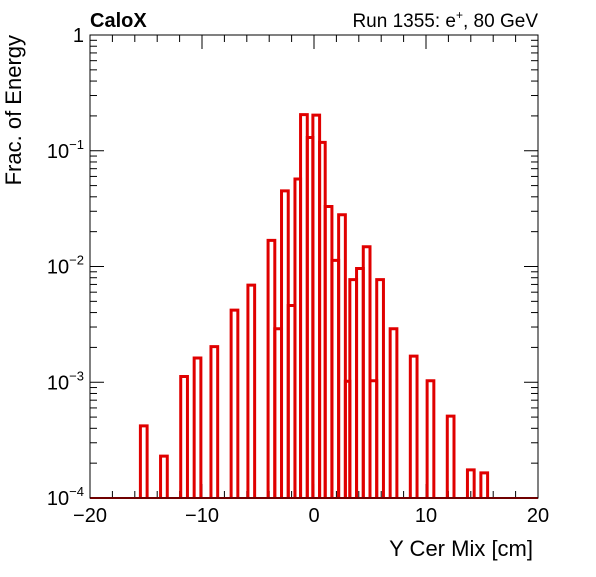  What do you see at coordinates (78, 36) in the screenshot?
I see `y-tick-label: 1` at bounding box center [78, 36].